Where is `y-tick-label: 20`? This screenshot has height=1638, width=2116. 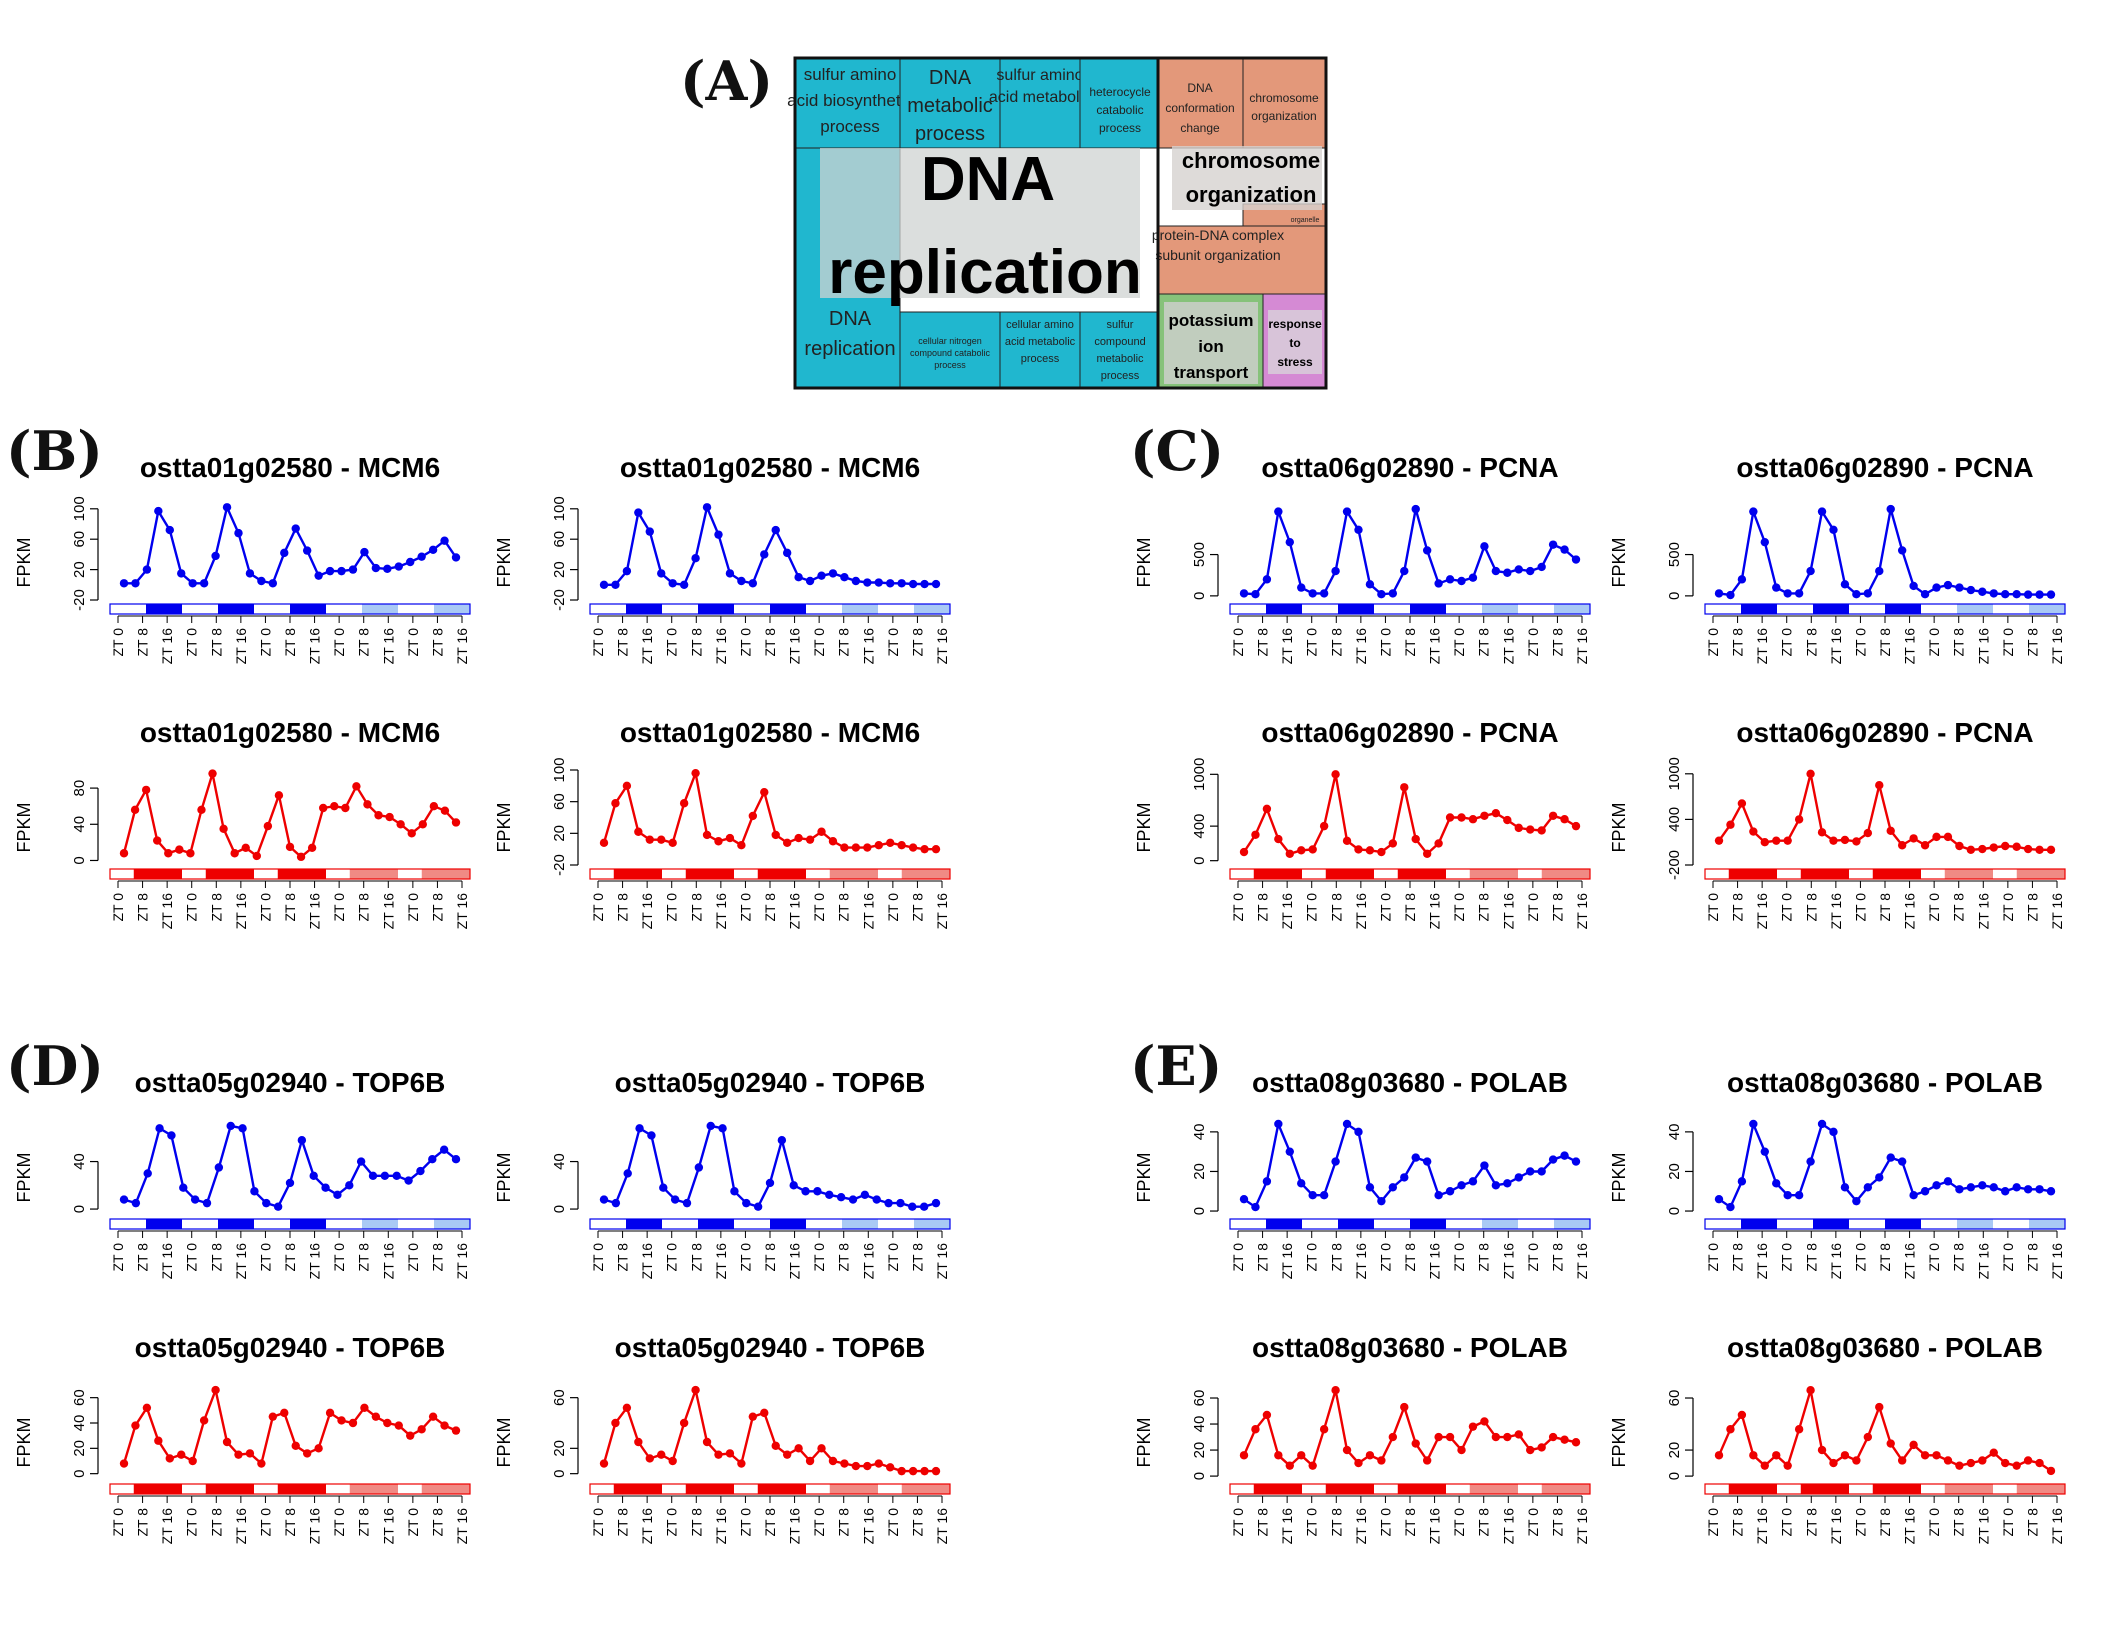 y-tick-label: 20 is located at coordinates (1674, 1450).